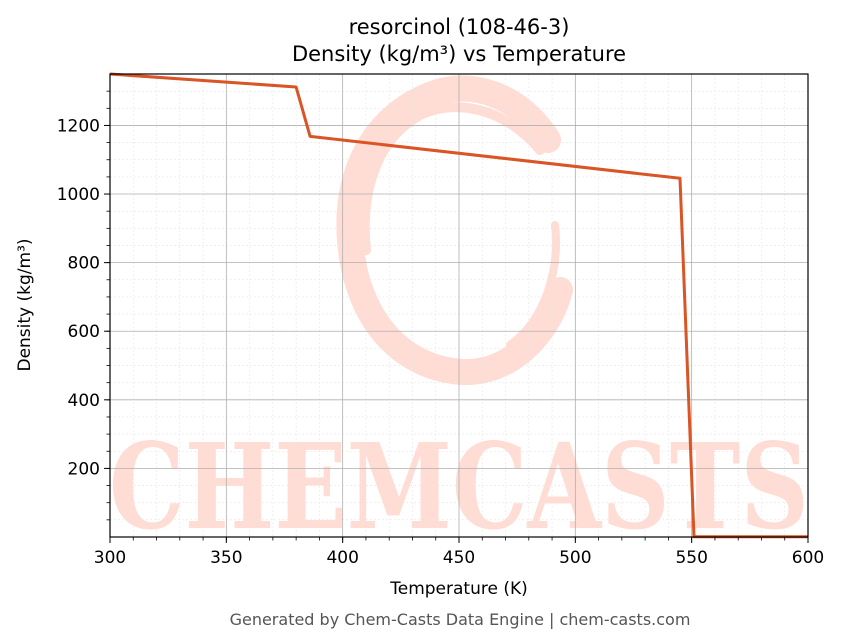 This screenshot has width=843, height=644. I want to click on y-tick-label: 400, so click(84, 401).